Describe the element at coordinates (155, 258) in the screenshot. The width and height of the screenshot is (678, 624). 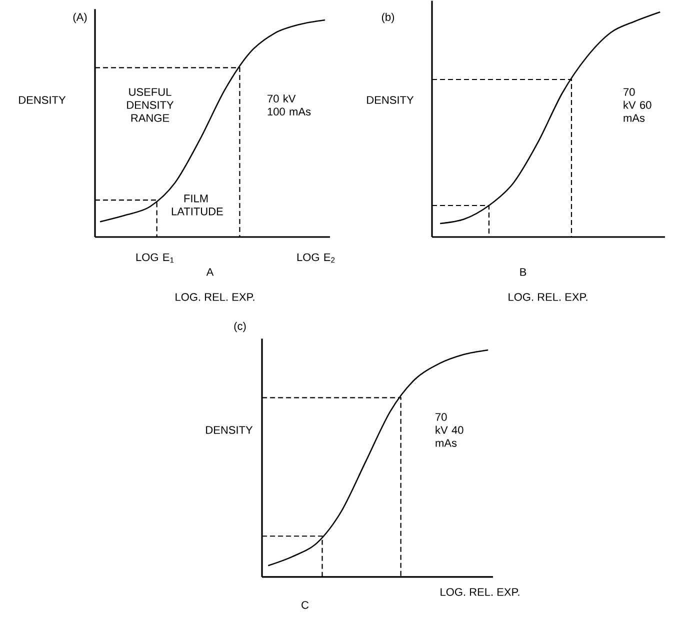
I see `text: LOG E$_{1}$` at that location.